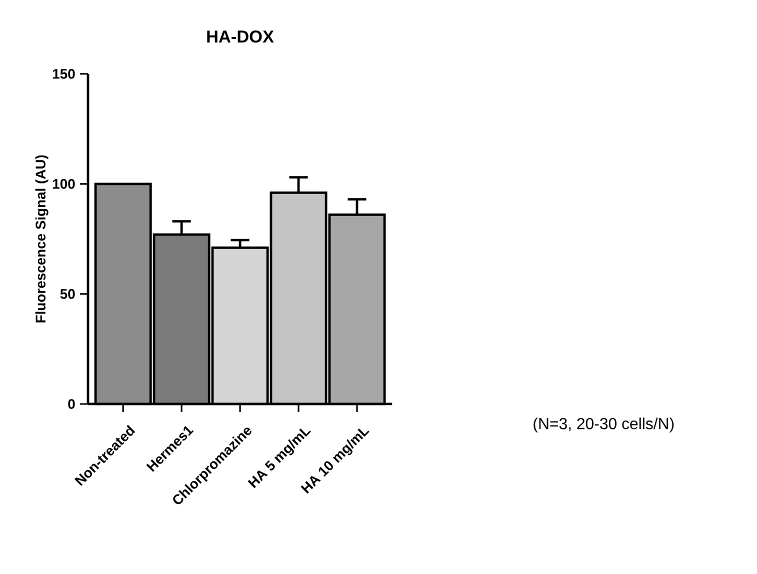 Image resolution: width=757 pixels, height=574 pixels. Describe the element at coordinates (240, 36) in the screenshot. I see `chart-title: HA-DOX` at that location.